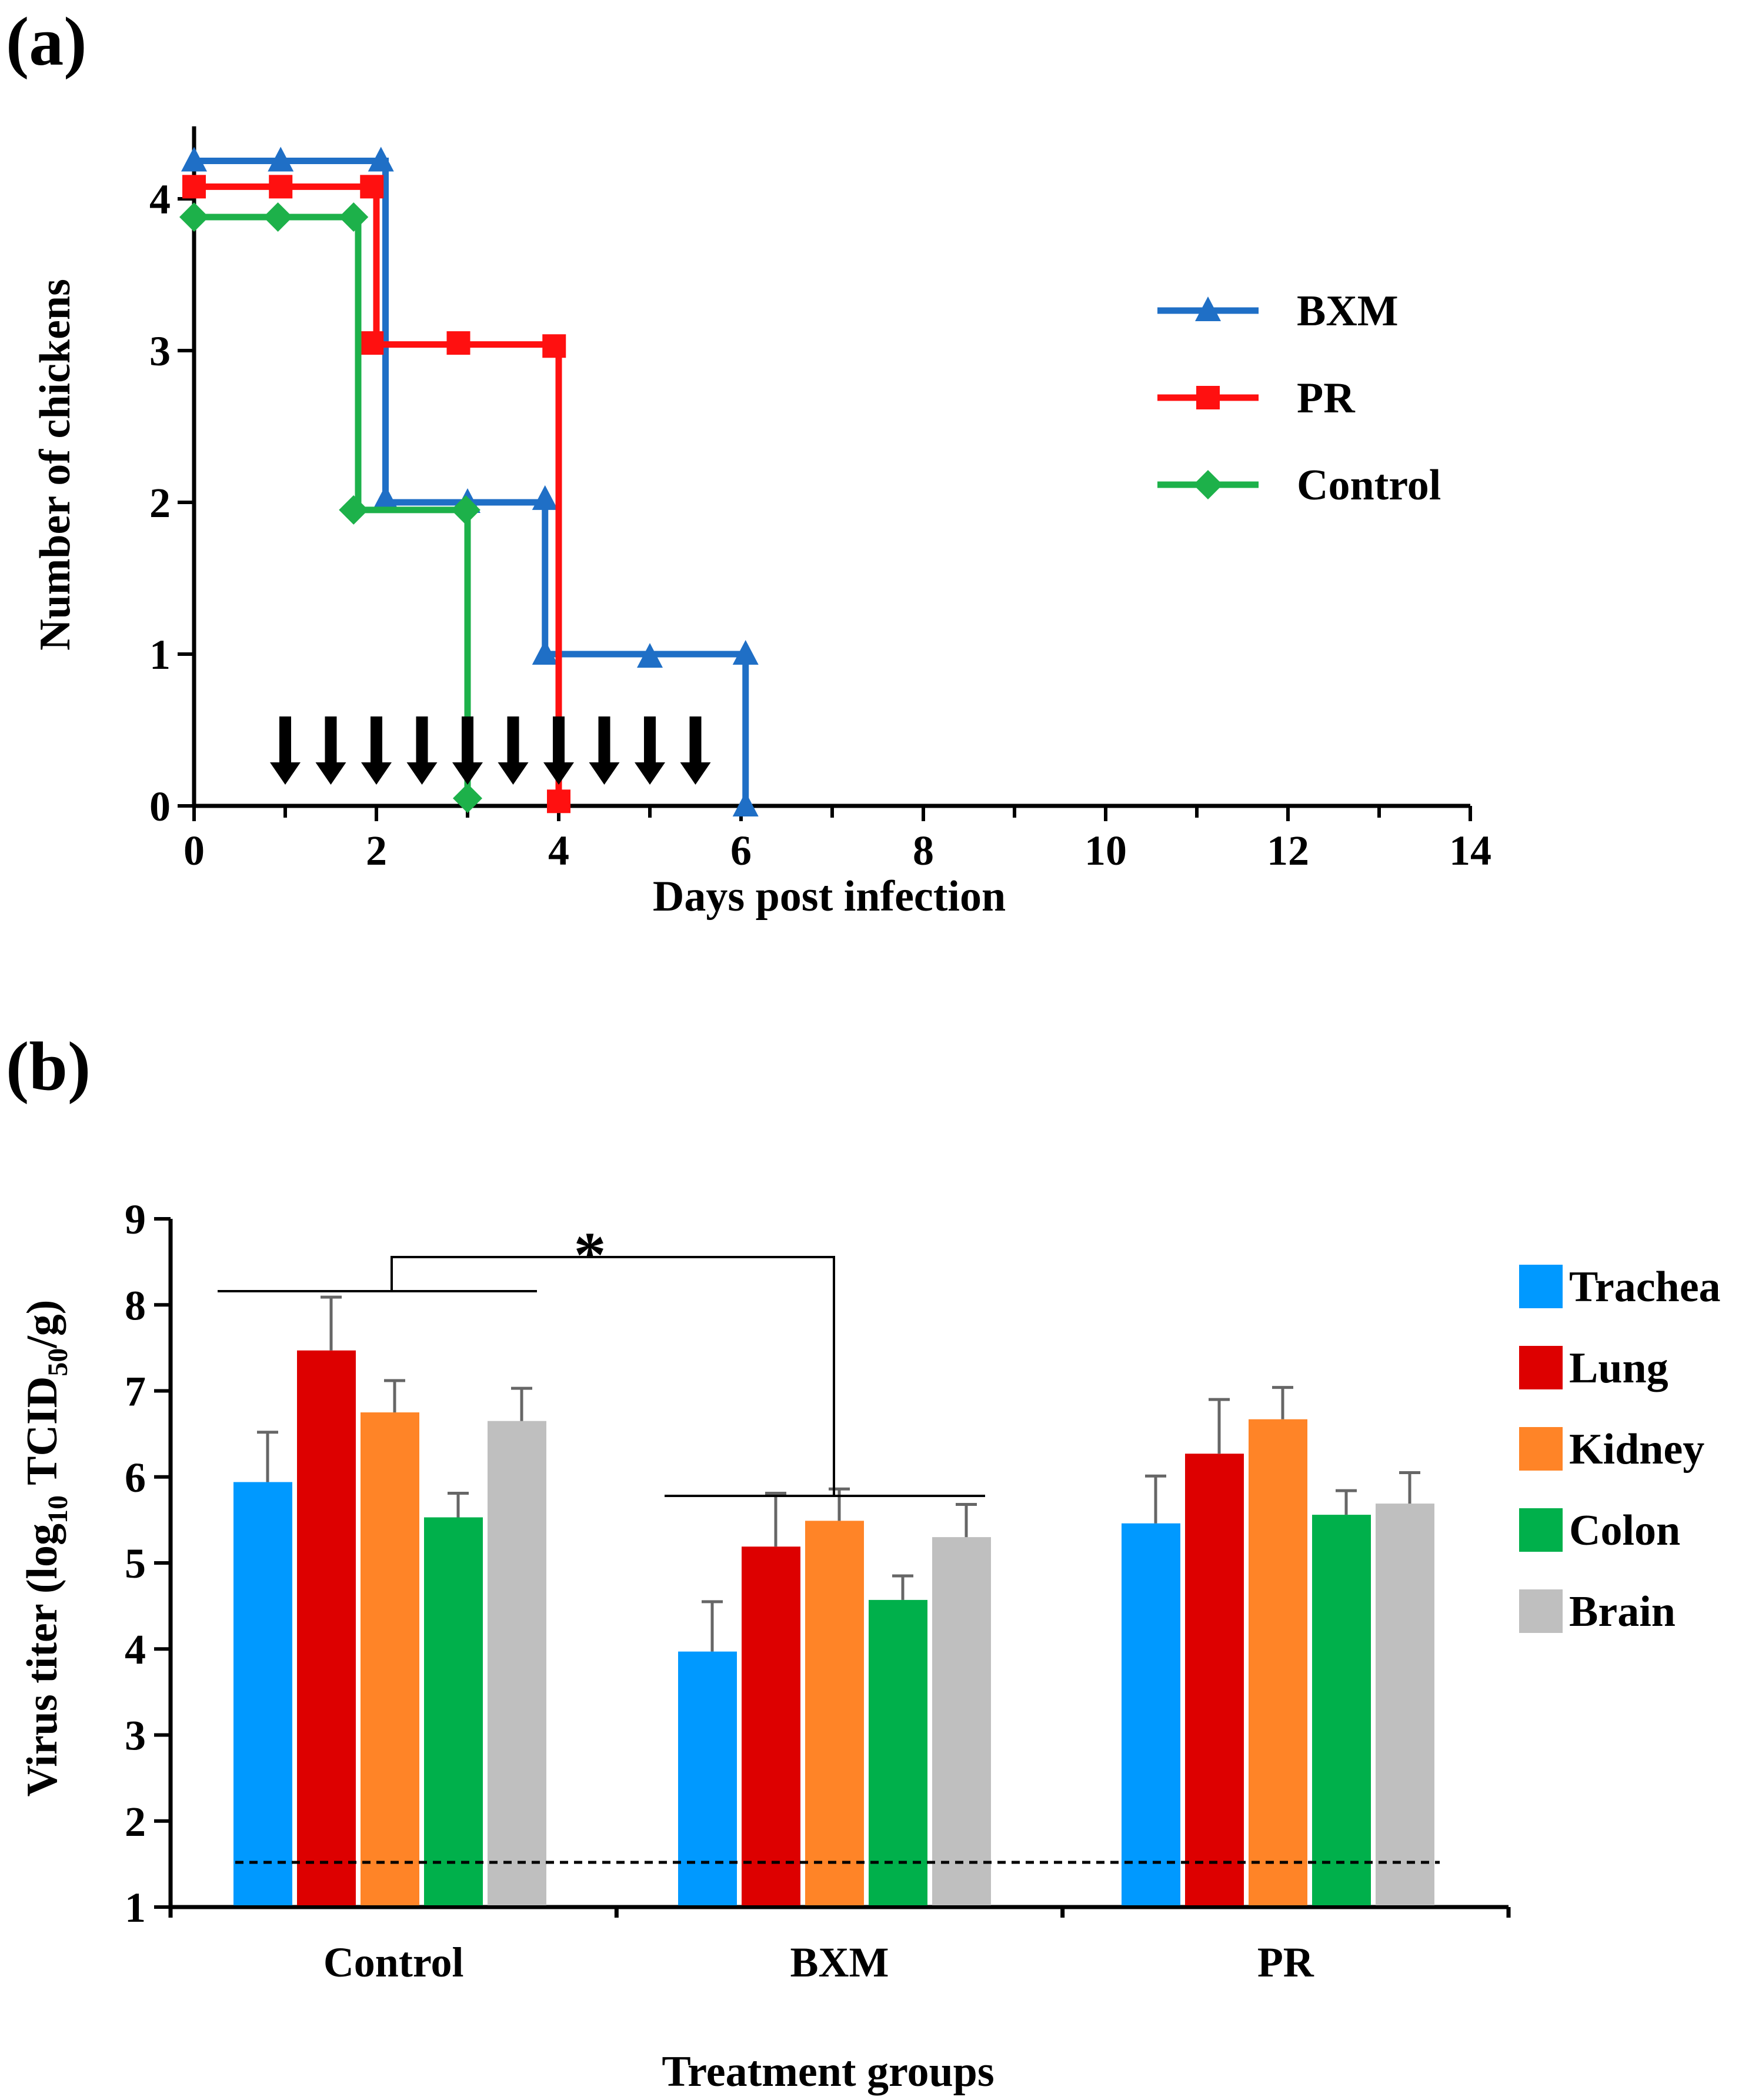 The image size is (1752, 2100). I want to click on ylabel-sub2: 50, so click(58, 1362).